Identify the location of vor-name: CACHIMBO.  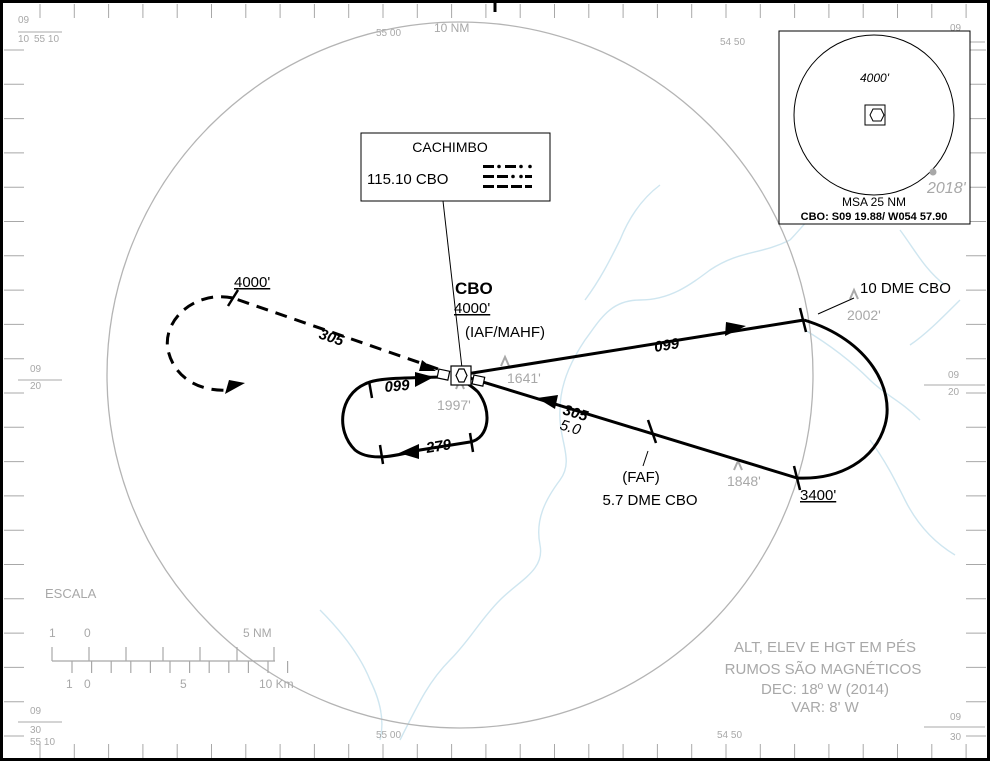
(450, 147).